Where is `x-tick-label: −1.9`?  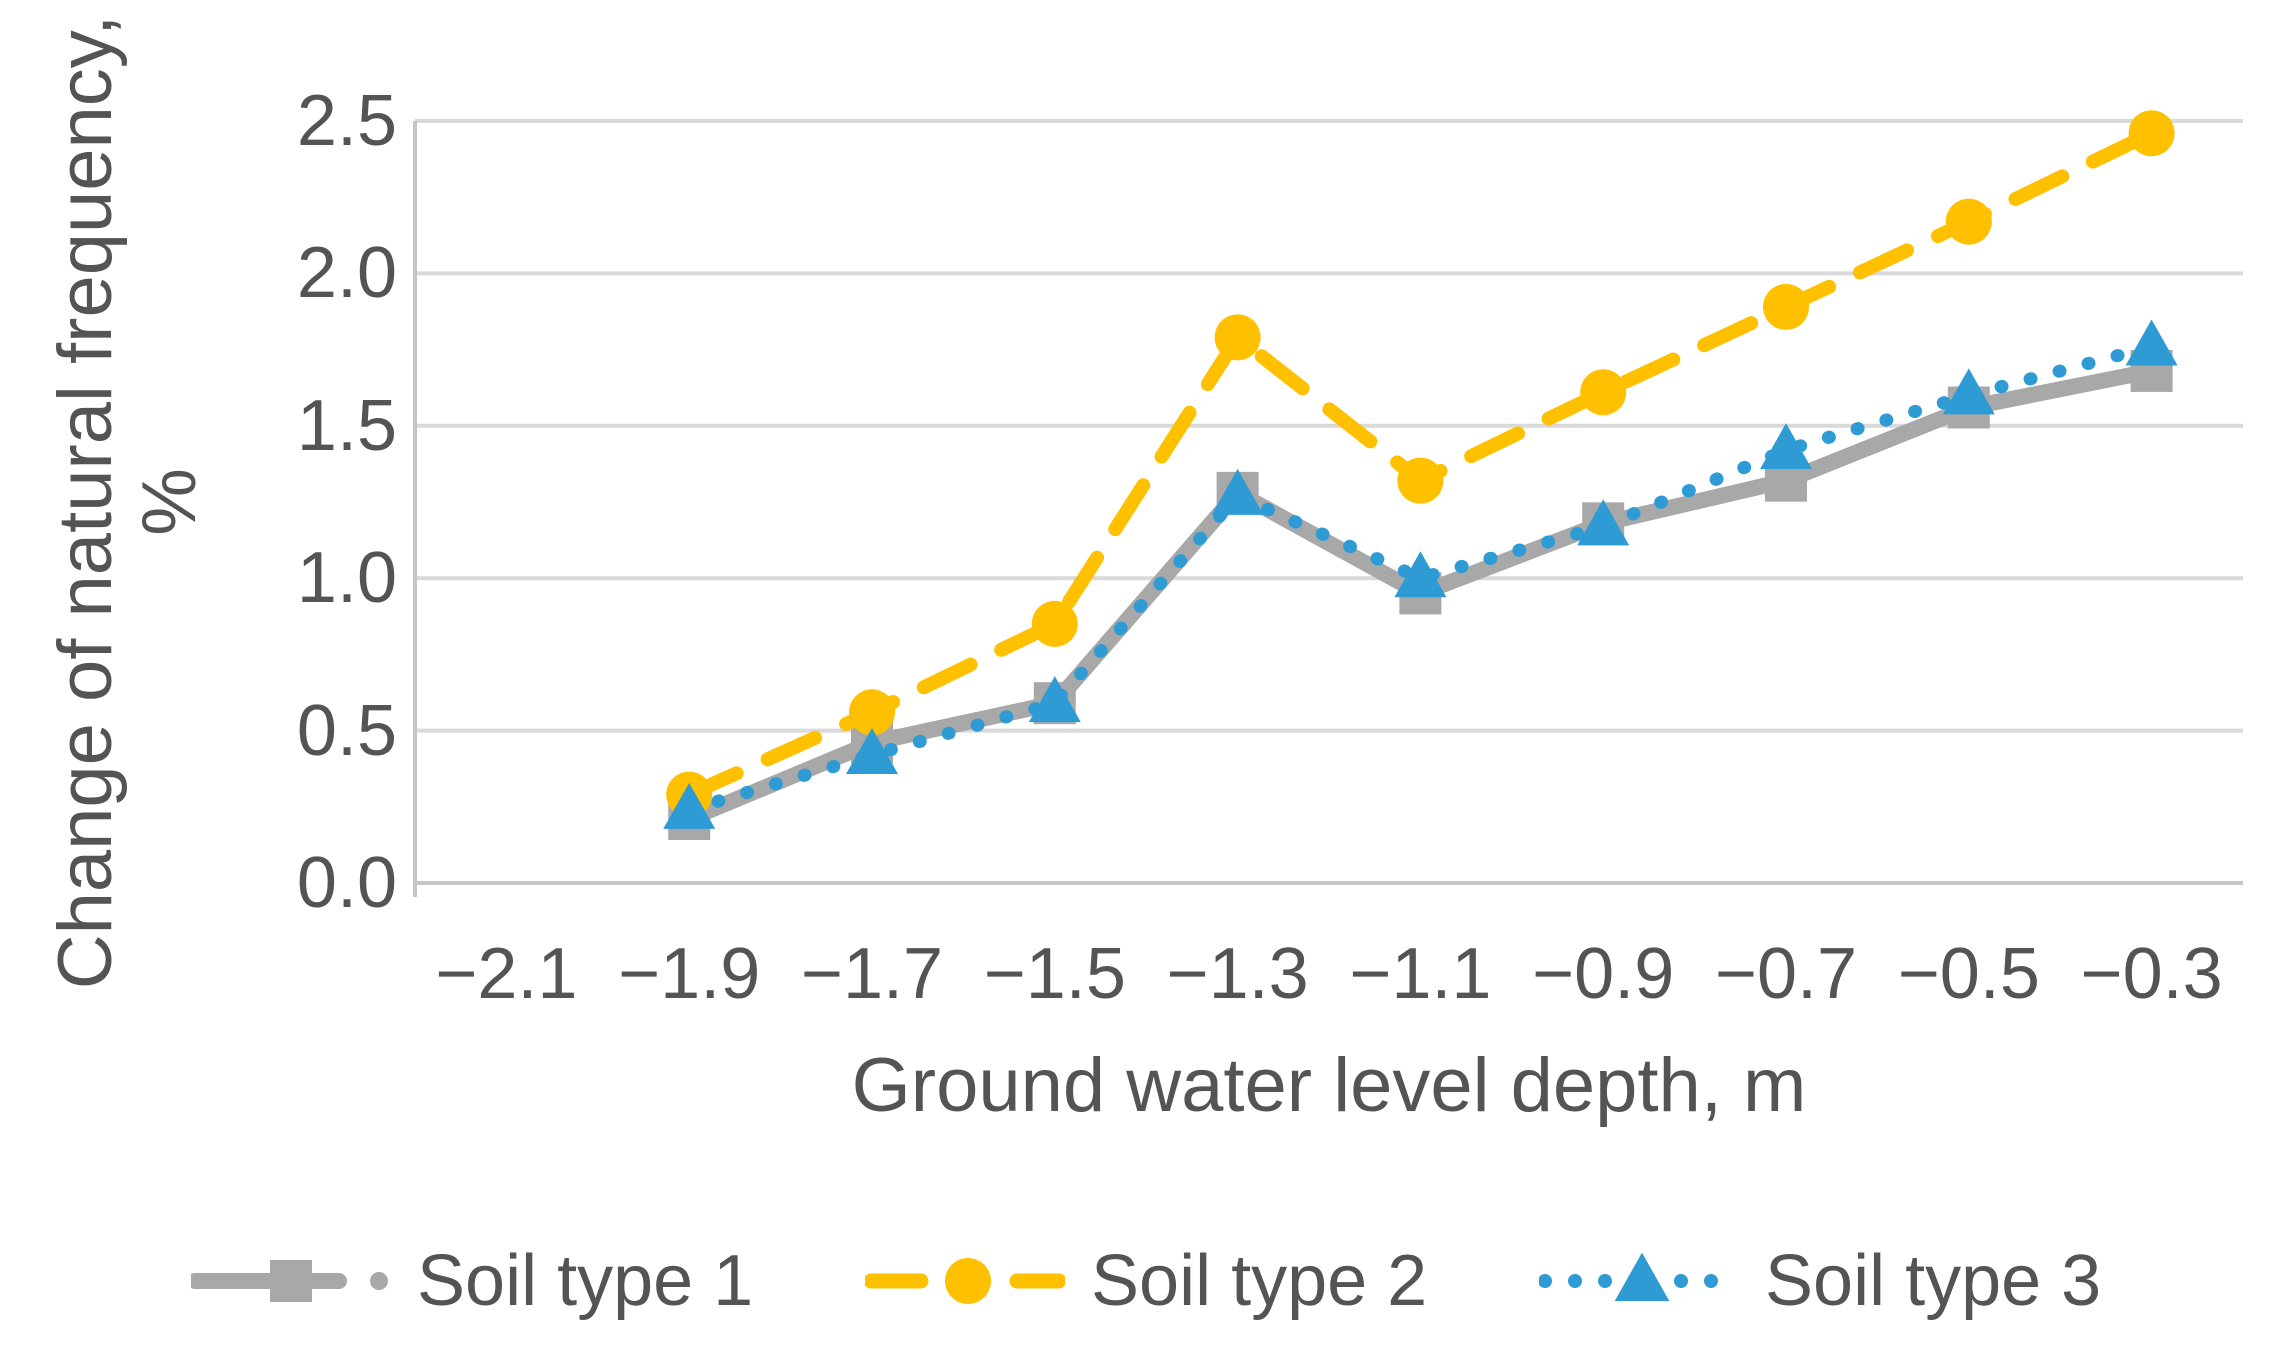 x-tick-label: −1.9 is located at coordinates (689, 974).